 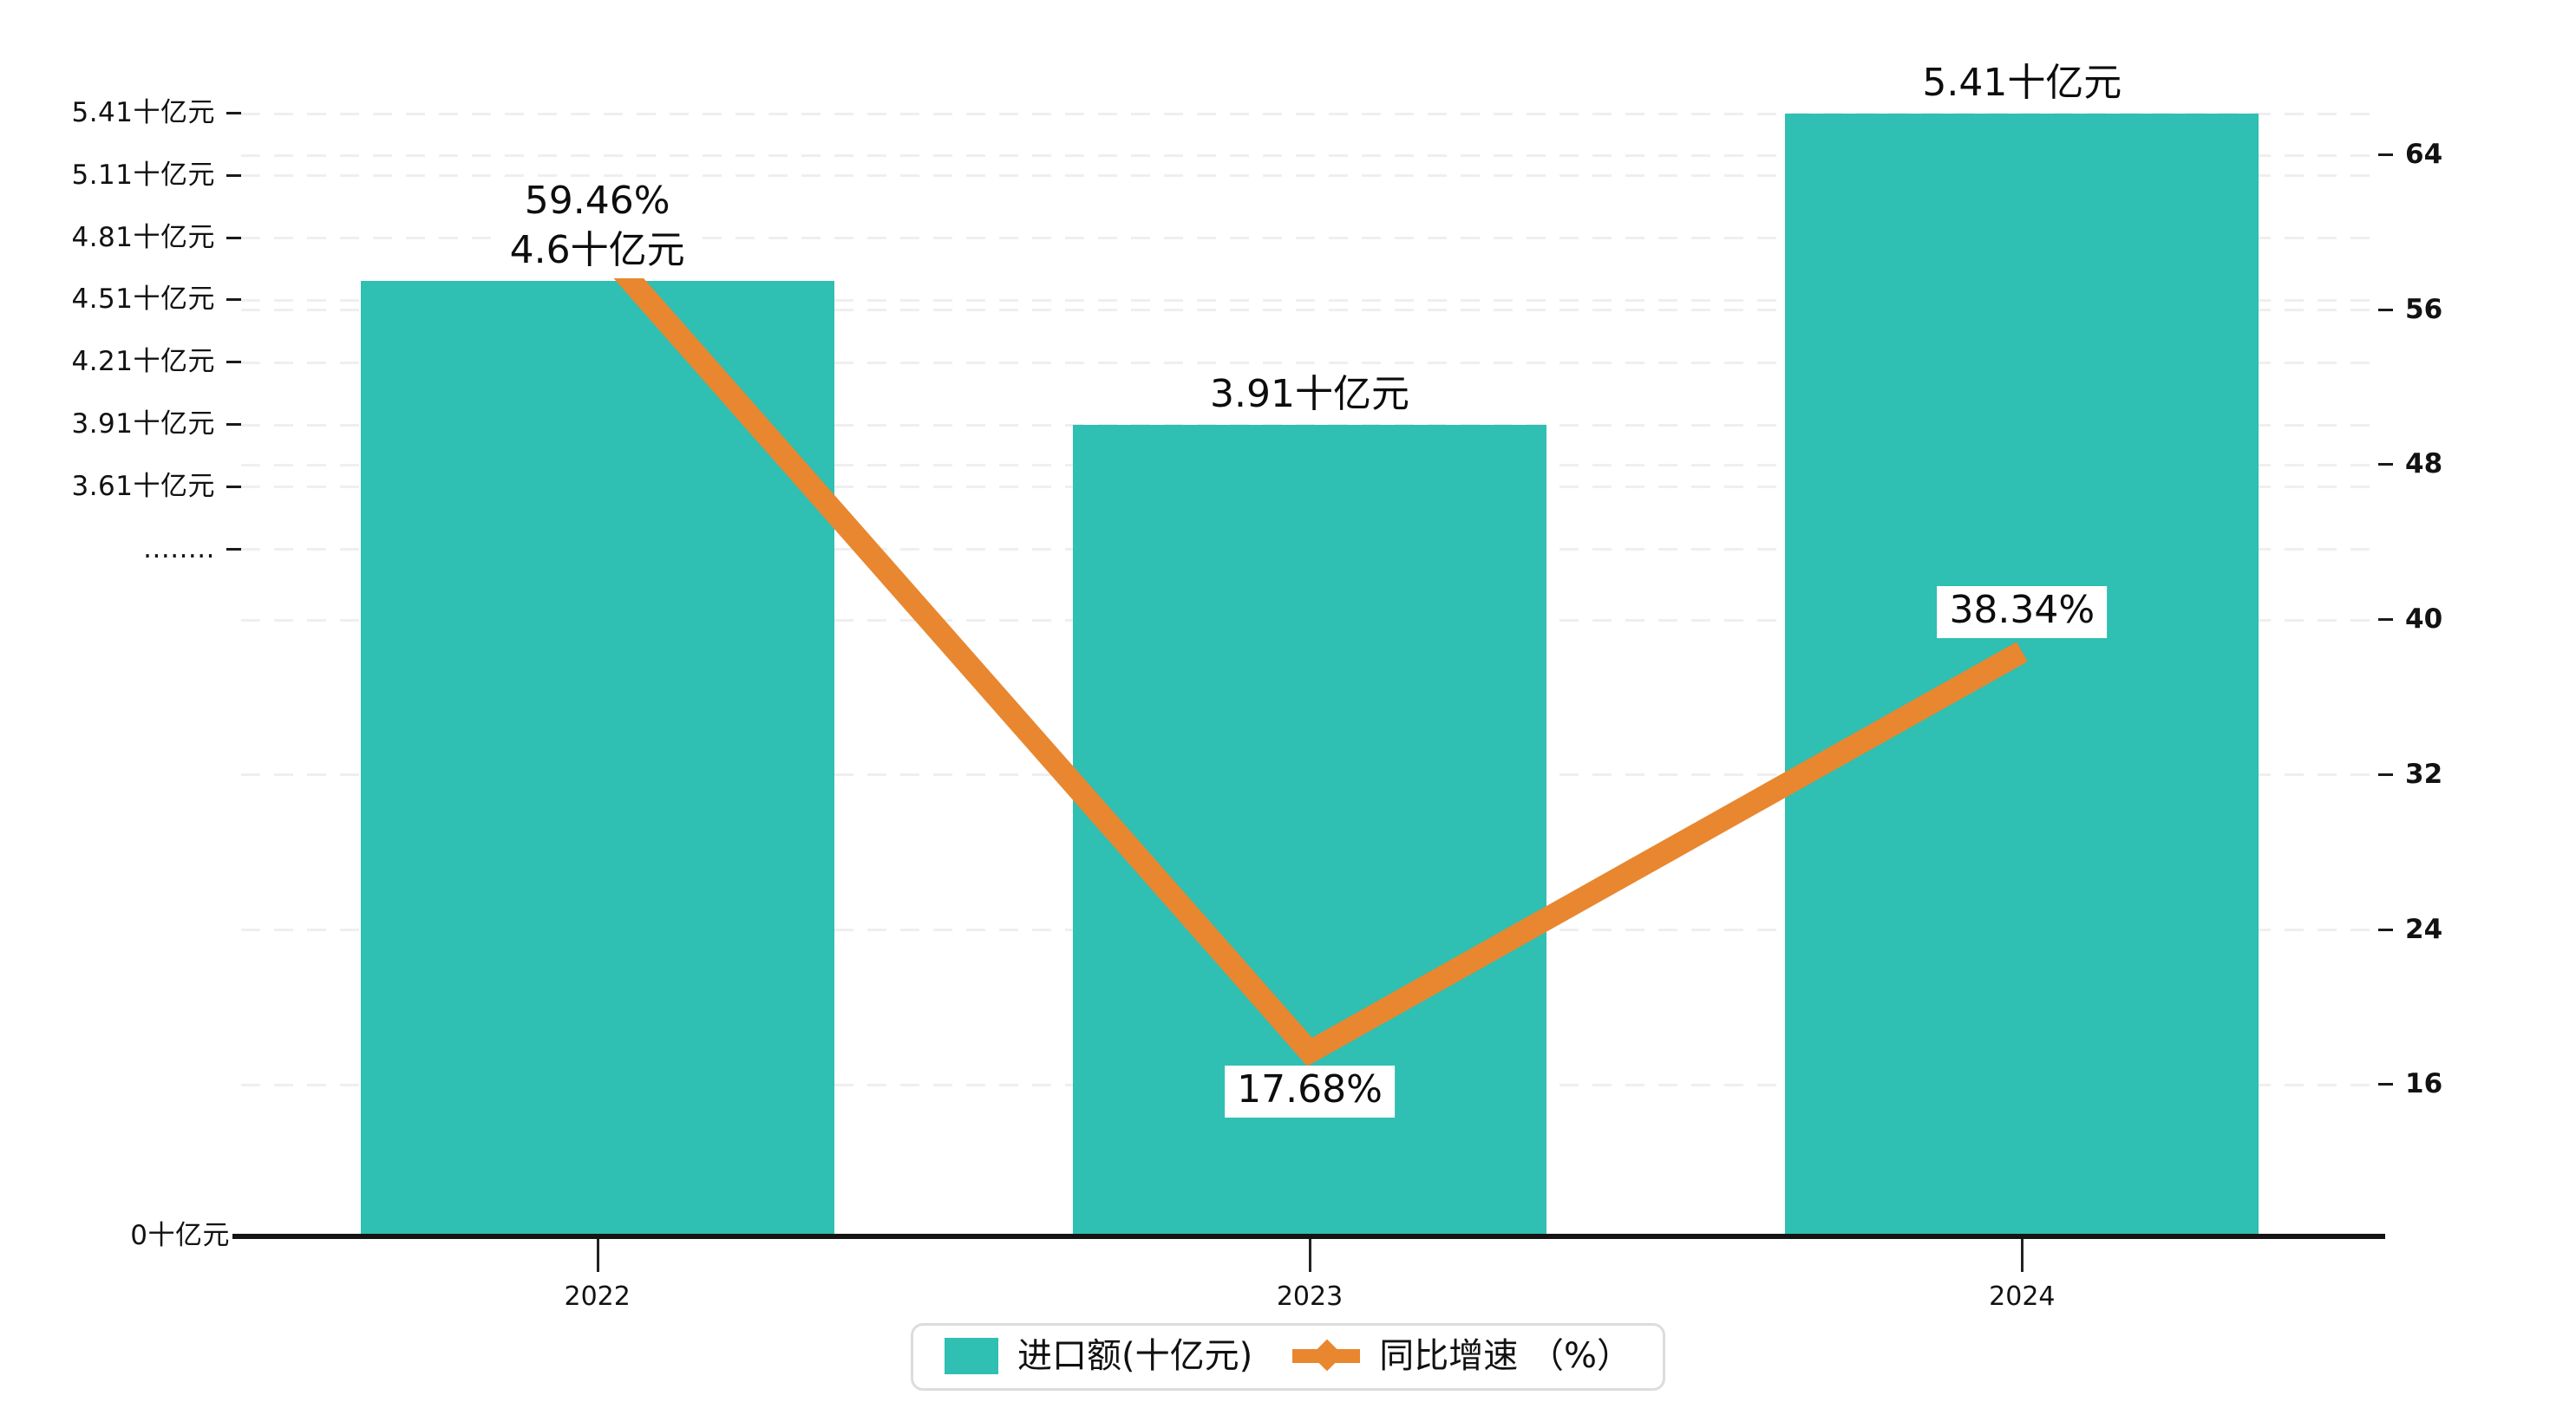 I want to click on legend-item-bar: 进口额(十亿元), so click(x=1098, y=1356).